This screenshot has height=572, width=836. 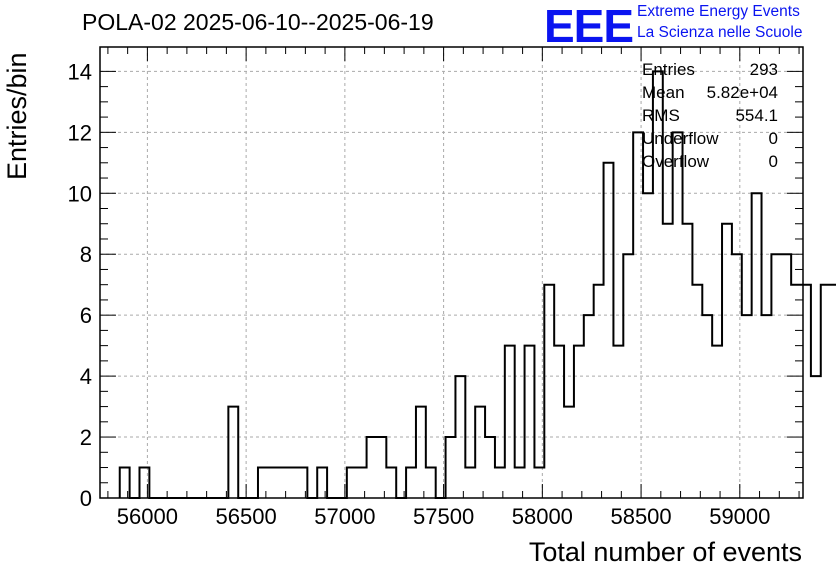 What do you see at coordinates (17, 116) in the screenshot?
I see `y-axis-title: Entries/bin` at bounding box center [17, 116].